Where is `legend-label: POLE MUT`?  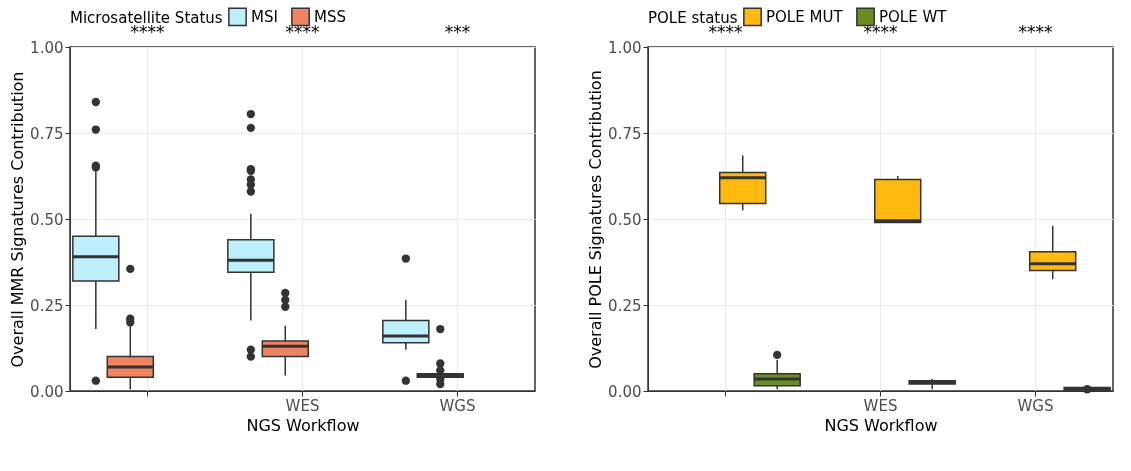 legend-label: POLE MUT is located at coordinates (805, 16).